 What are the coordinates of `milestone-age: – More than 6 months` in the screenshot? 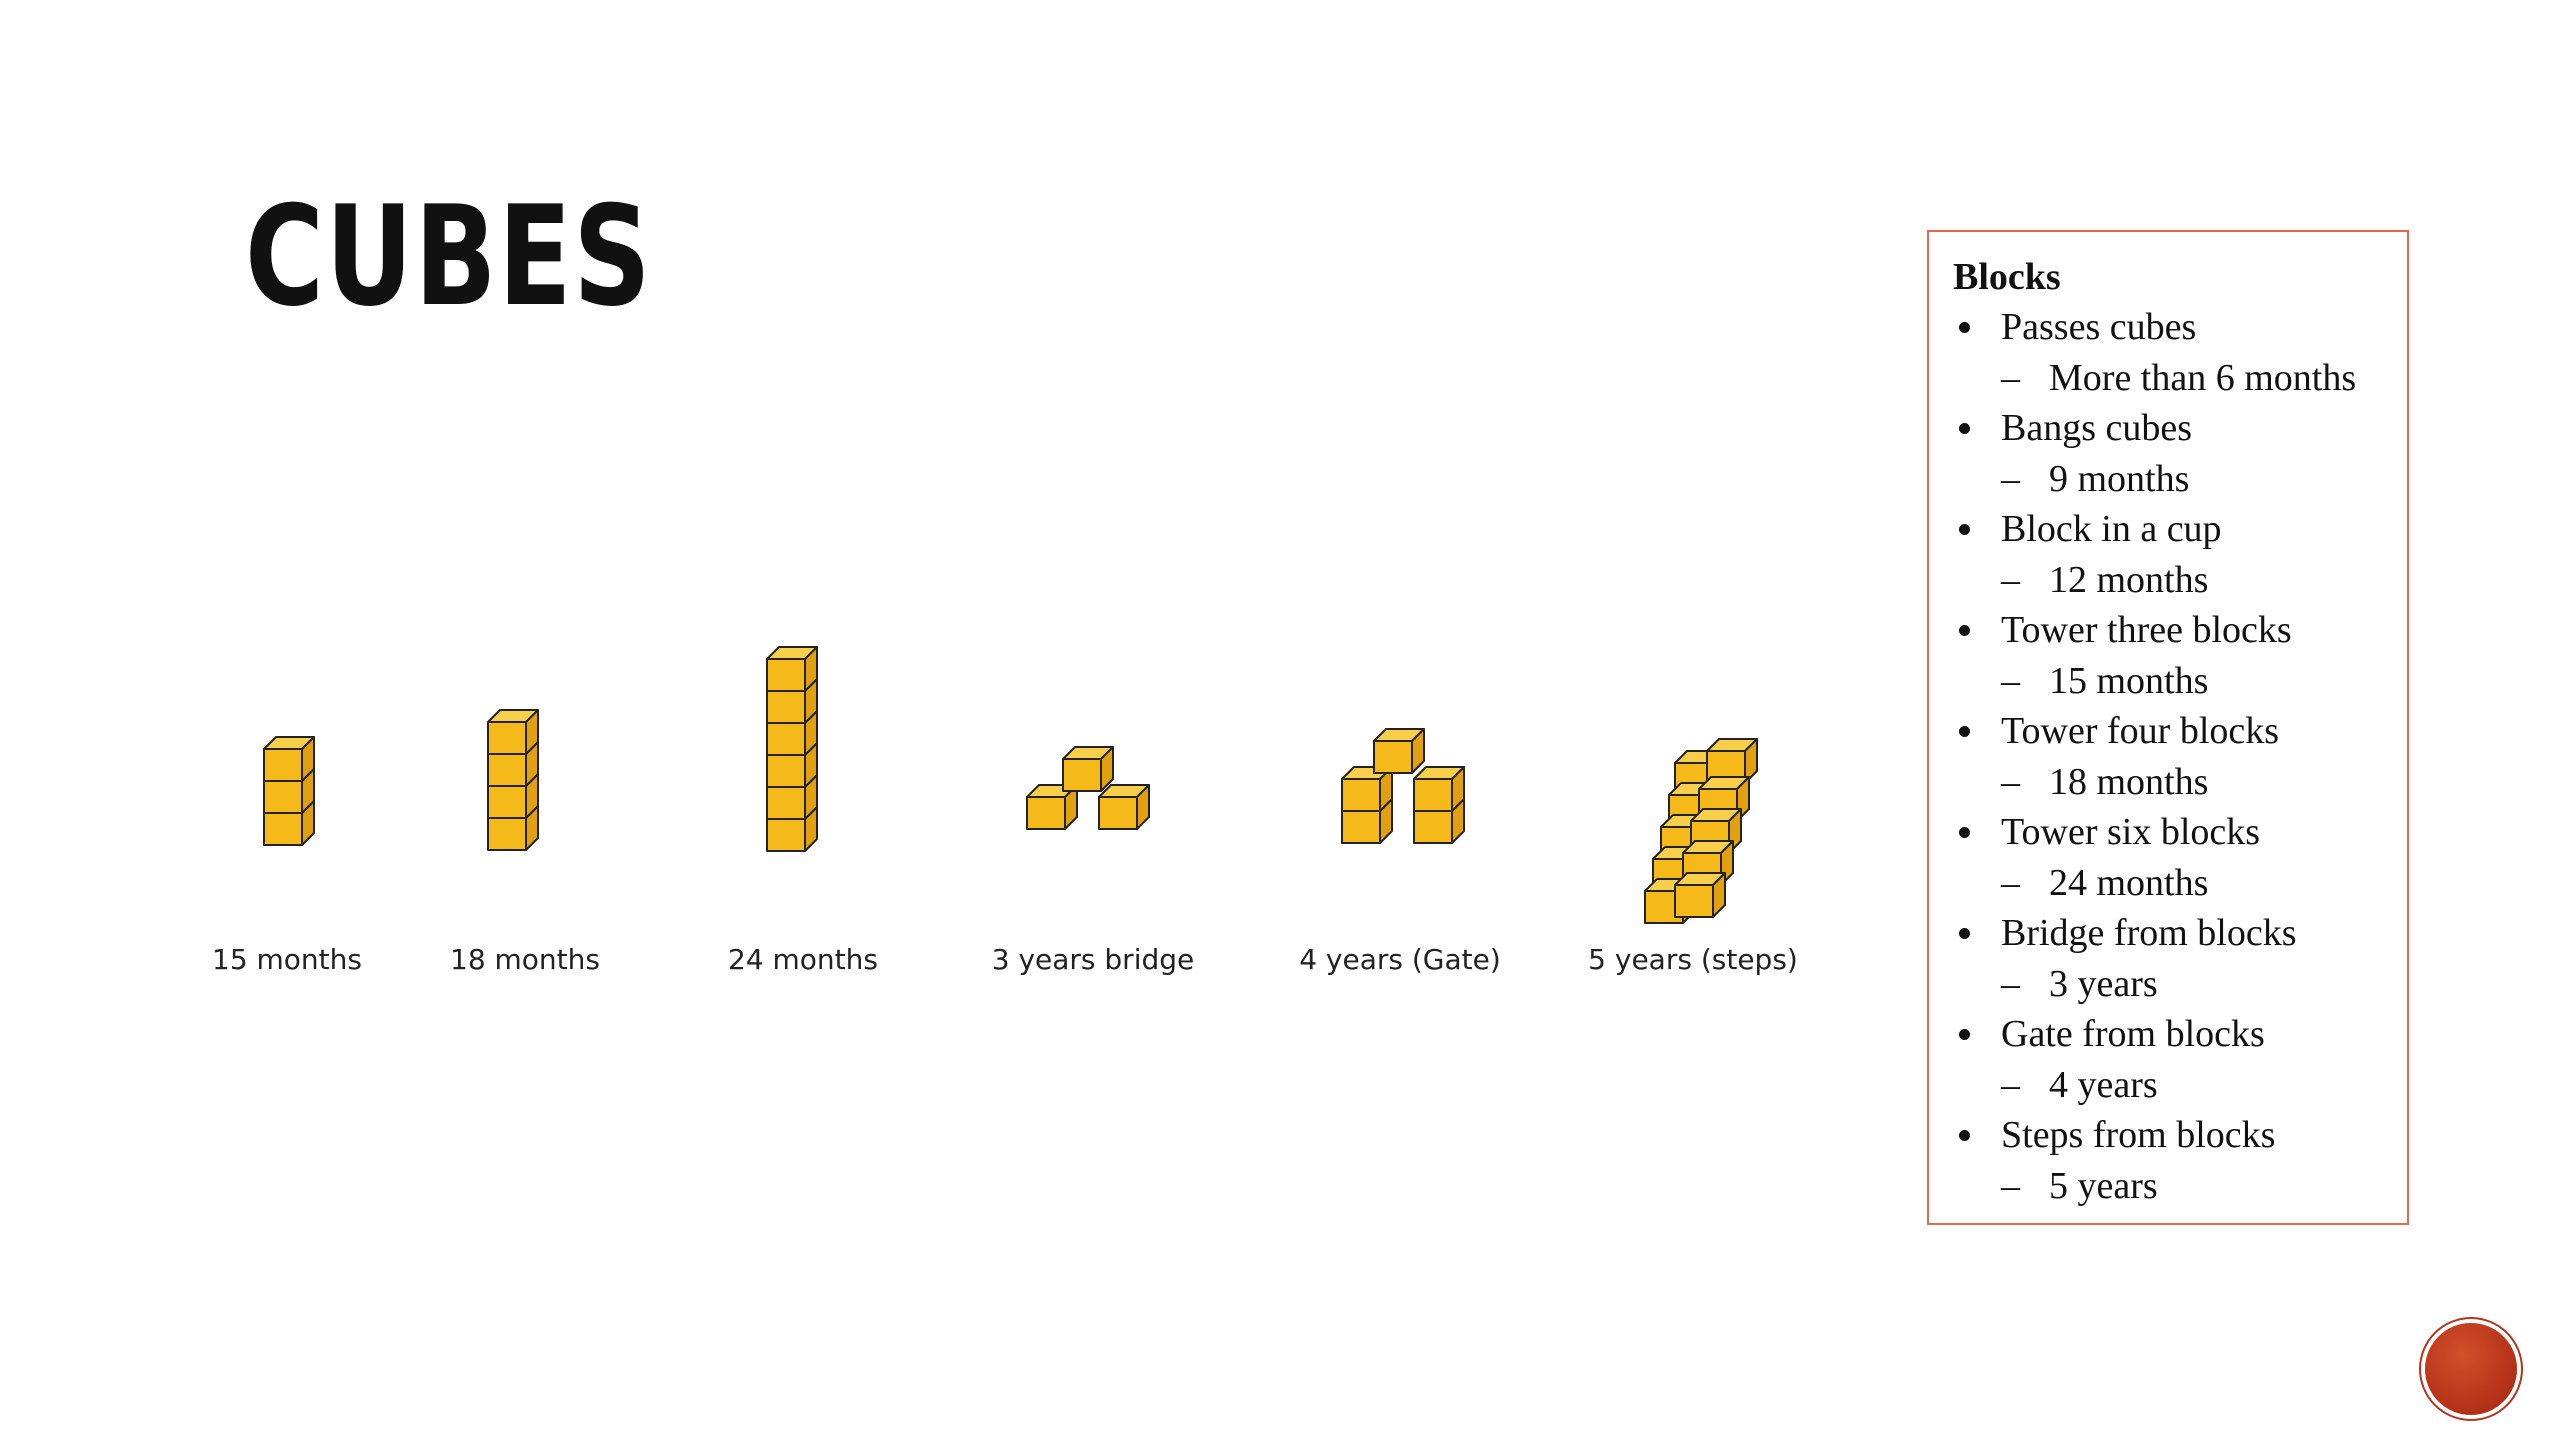 It's located at (2204, 378).